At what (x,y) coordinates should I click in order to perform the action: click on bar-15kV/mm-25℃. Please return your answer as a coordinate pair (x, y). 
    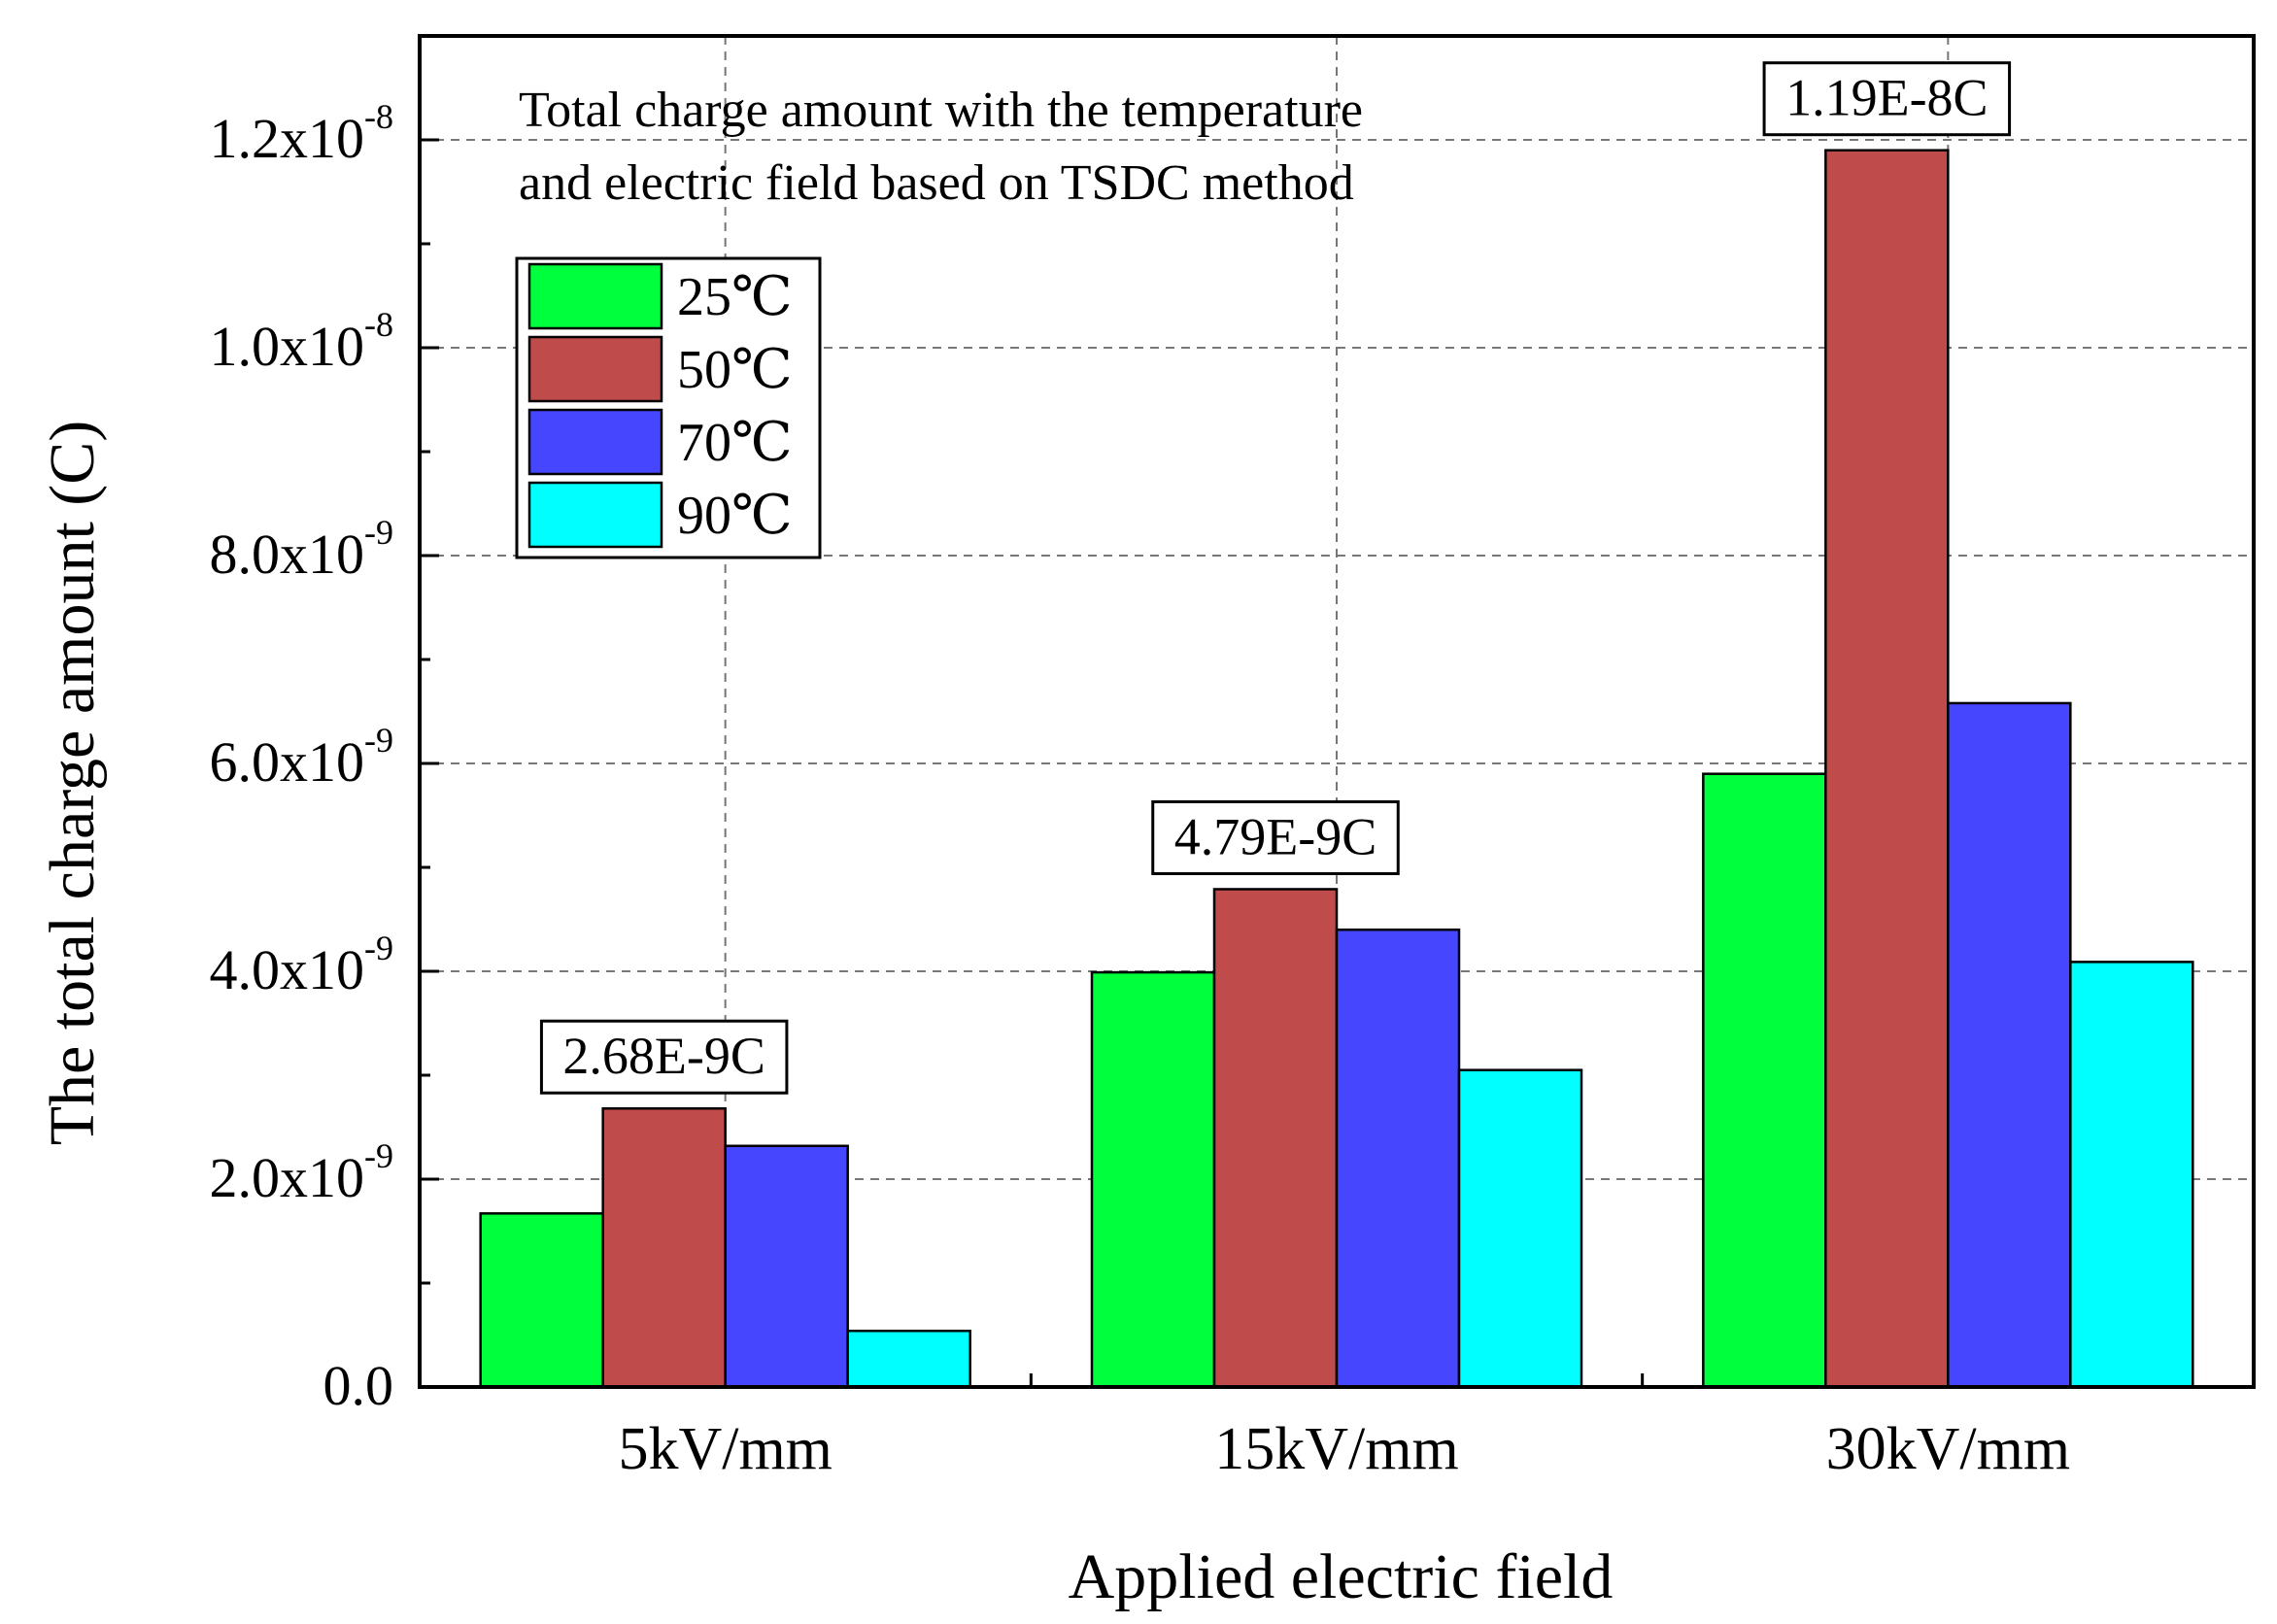
    Looking at the image, I should click on (1153, 1179).